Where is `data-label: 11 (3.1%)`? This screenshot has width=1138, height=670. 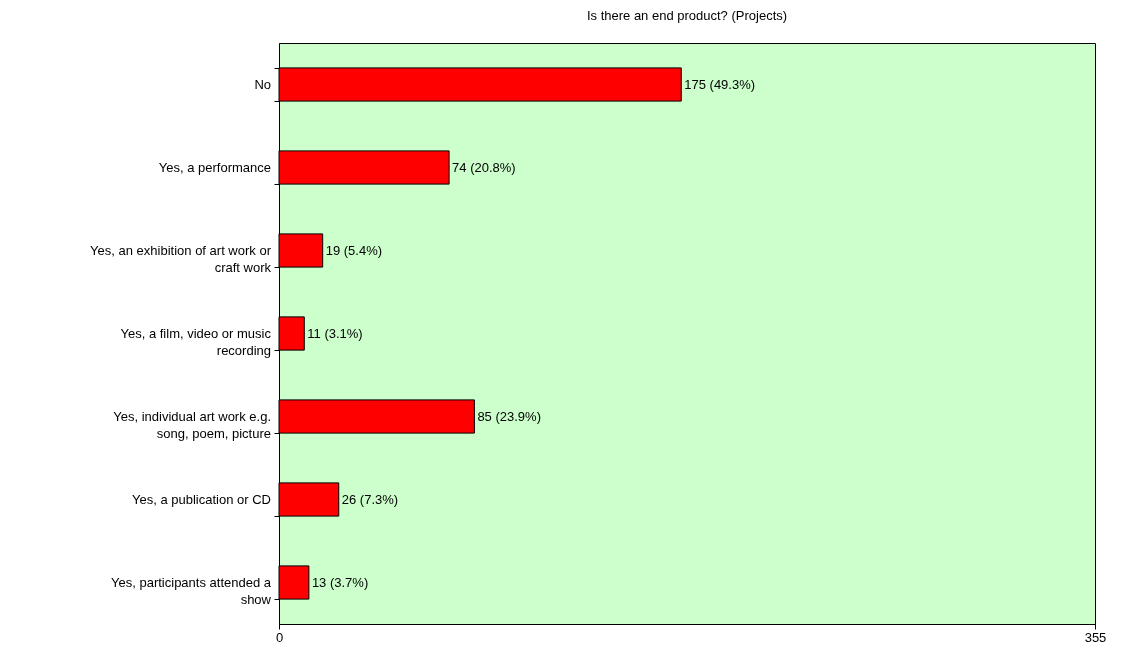
data-label: 11 (3.1%) is located at coordinates (335, 333).